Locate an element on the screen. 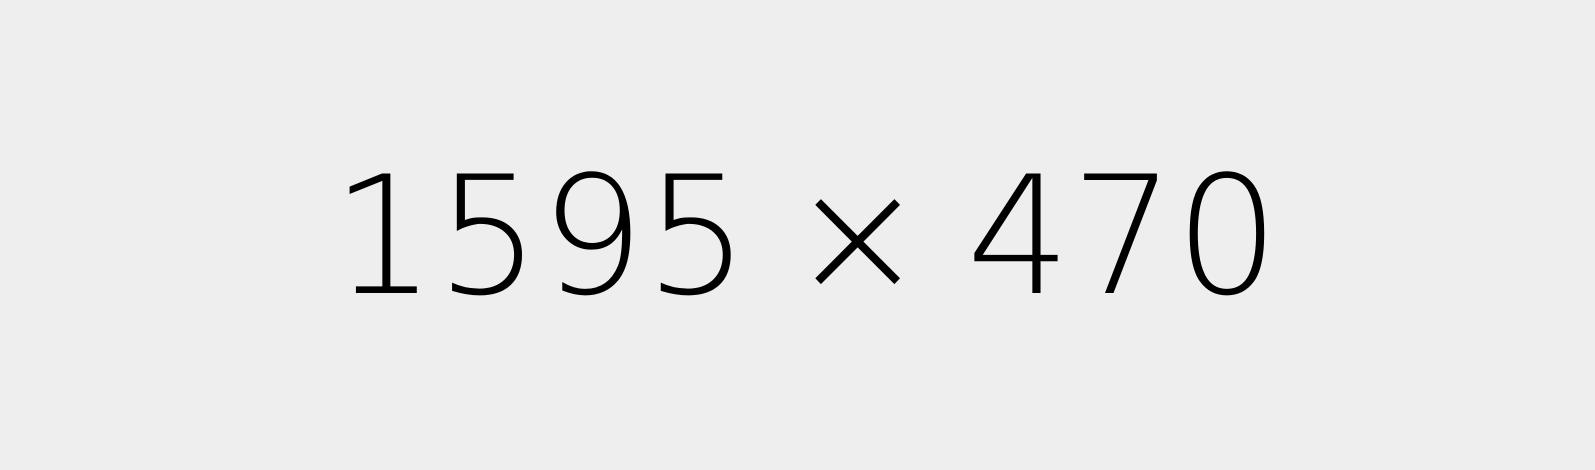 The width and height of the screenshot is (1595, 470). height-value: 470 is located at coordinates (1123, 236).